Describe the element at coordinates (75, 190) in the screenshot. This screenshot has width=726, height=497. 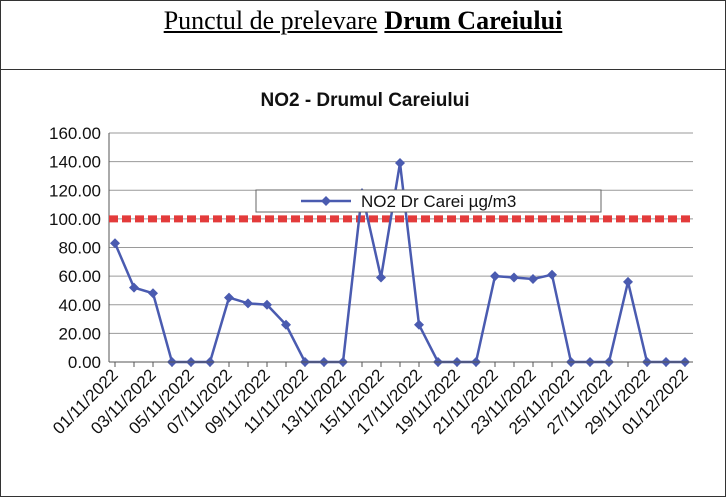
I see `y-tick-label: 120.00` at that location.